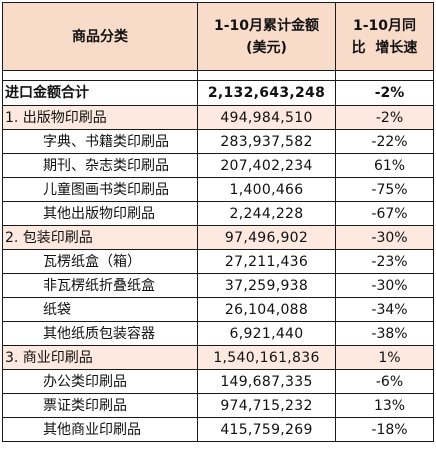  What do you see at coordinates (100, 357) in the screenshot?
I see `row-category: 3. 商业印刷品` at bounding box center [100, 357].